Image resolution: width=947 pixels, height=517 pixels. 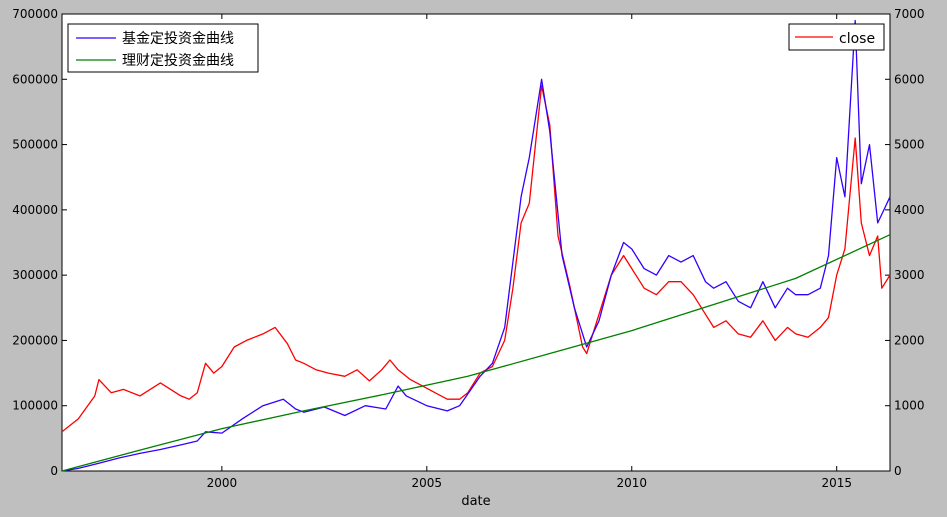 I want to click on left-tick-label: 100000, so click(x=35, y=406).